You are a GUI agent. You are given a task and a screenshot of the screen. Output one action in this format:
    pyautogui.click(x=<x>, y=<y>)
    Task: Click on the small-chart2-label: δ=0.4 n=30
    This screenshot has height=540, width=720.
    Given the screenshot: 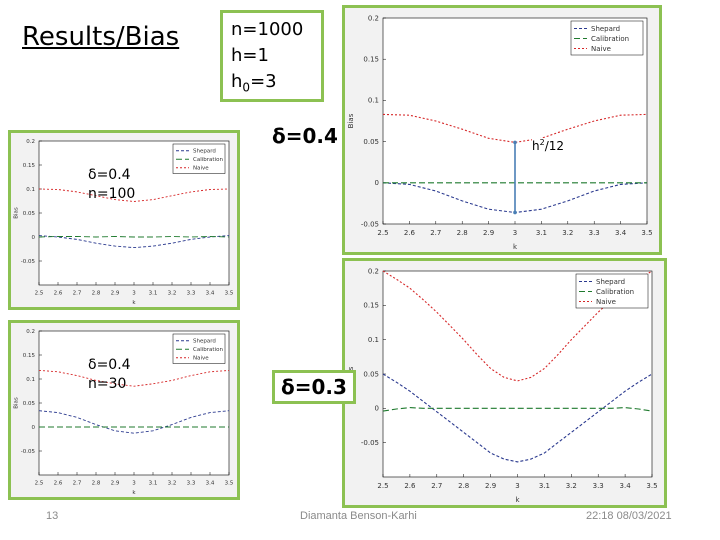 What is the action you would take?
    pyautogui.click(x=109, y=374)
    